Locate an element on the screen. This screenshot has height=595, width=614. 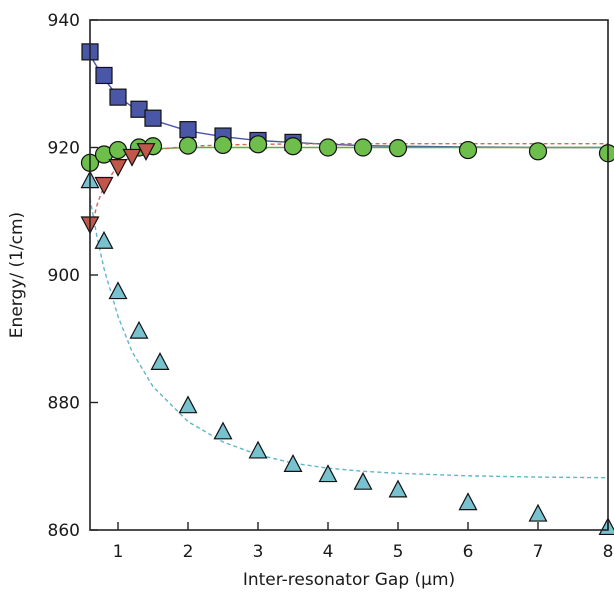
x-tick-label: 5 is located at coordinates (398, 552).